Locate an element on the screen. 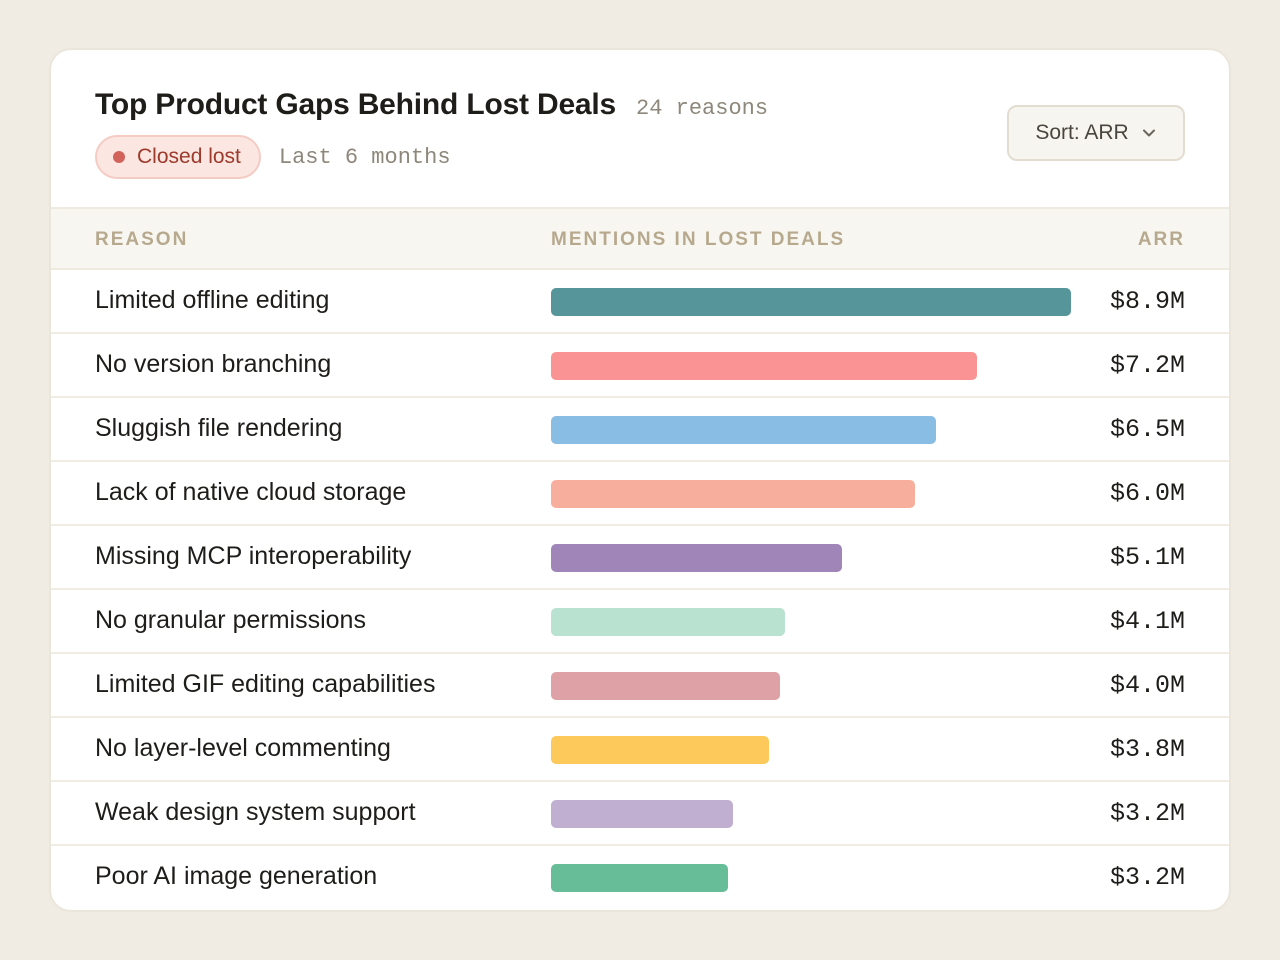 The image size is (1280, 960). table-row: No layer-level commenting $3.8M is located at coordinates (640, 750).